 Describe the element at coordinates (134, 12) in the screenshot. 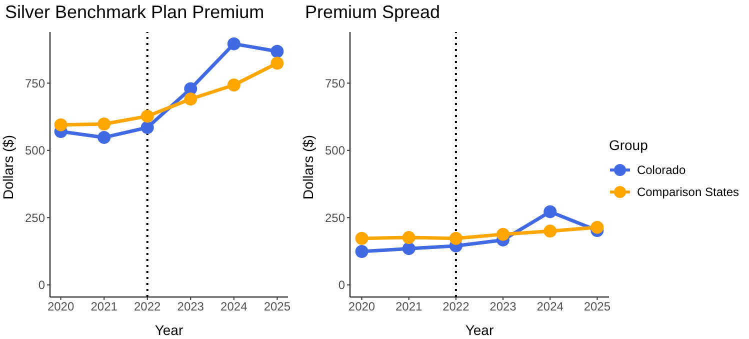

I see `chart-title: Silver Benchmark Plan Premium` at that location.